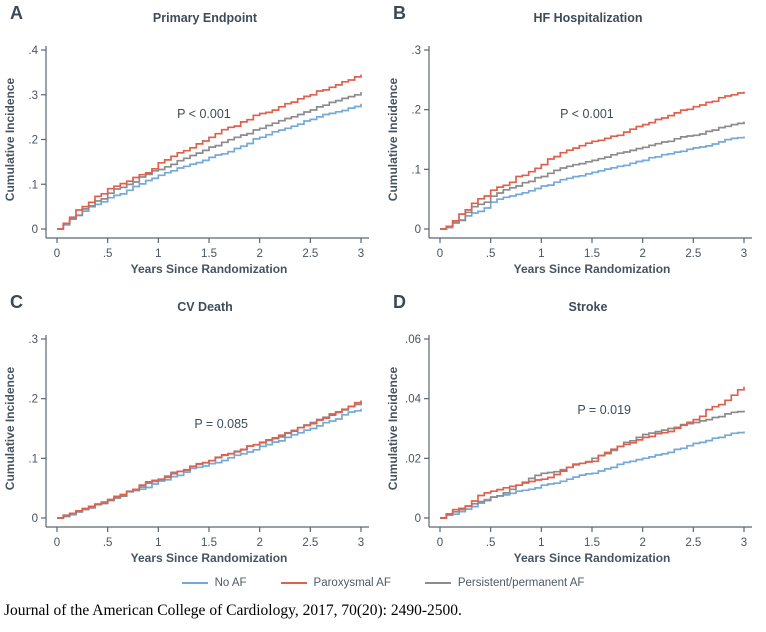 This screenshot has height=632, width=766. What do you see at coordinates (399, 13) in the screenshot?
I see `panel-letter-b: B` at bounding box center [399, 13].